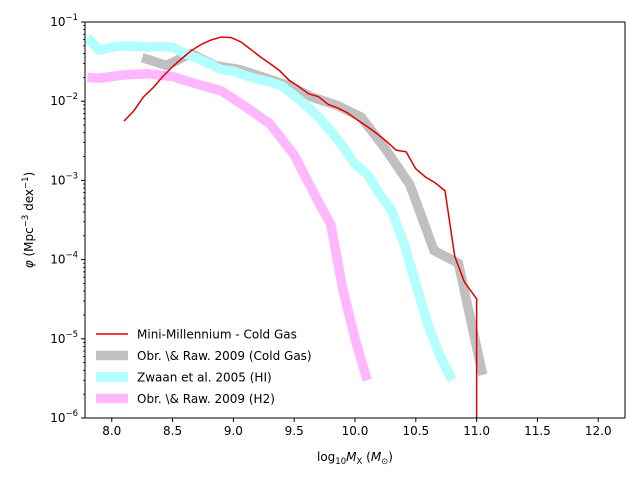 The width and height of the screenshot is (640, 480). I want to click on y-tick-label: 10⁻¹, so click(64, 21).